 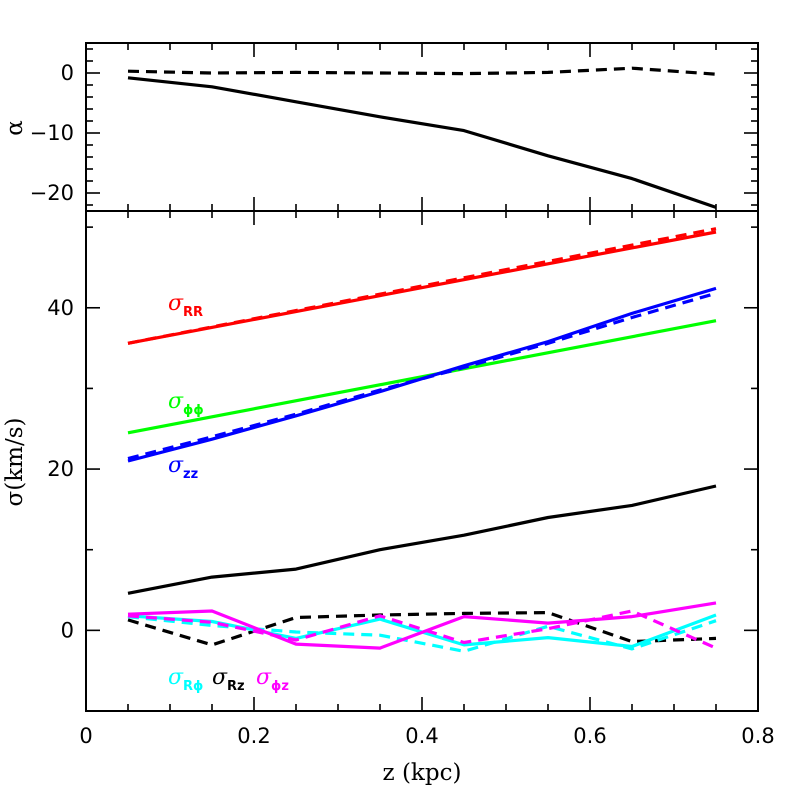 What do you see at coordinates (422, 71) in the screenshot?
I see `alpha-series-line-dashed` at bounding box center [422, 71].